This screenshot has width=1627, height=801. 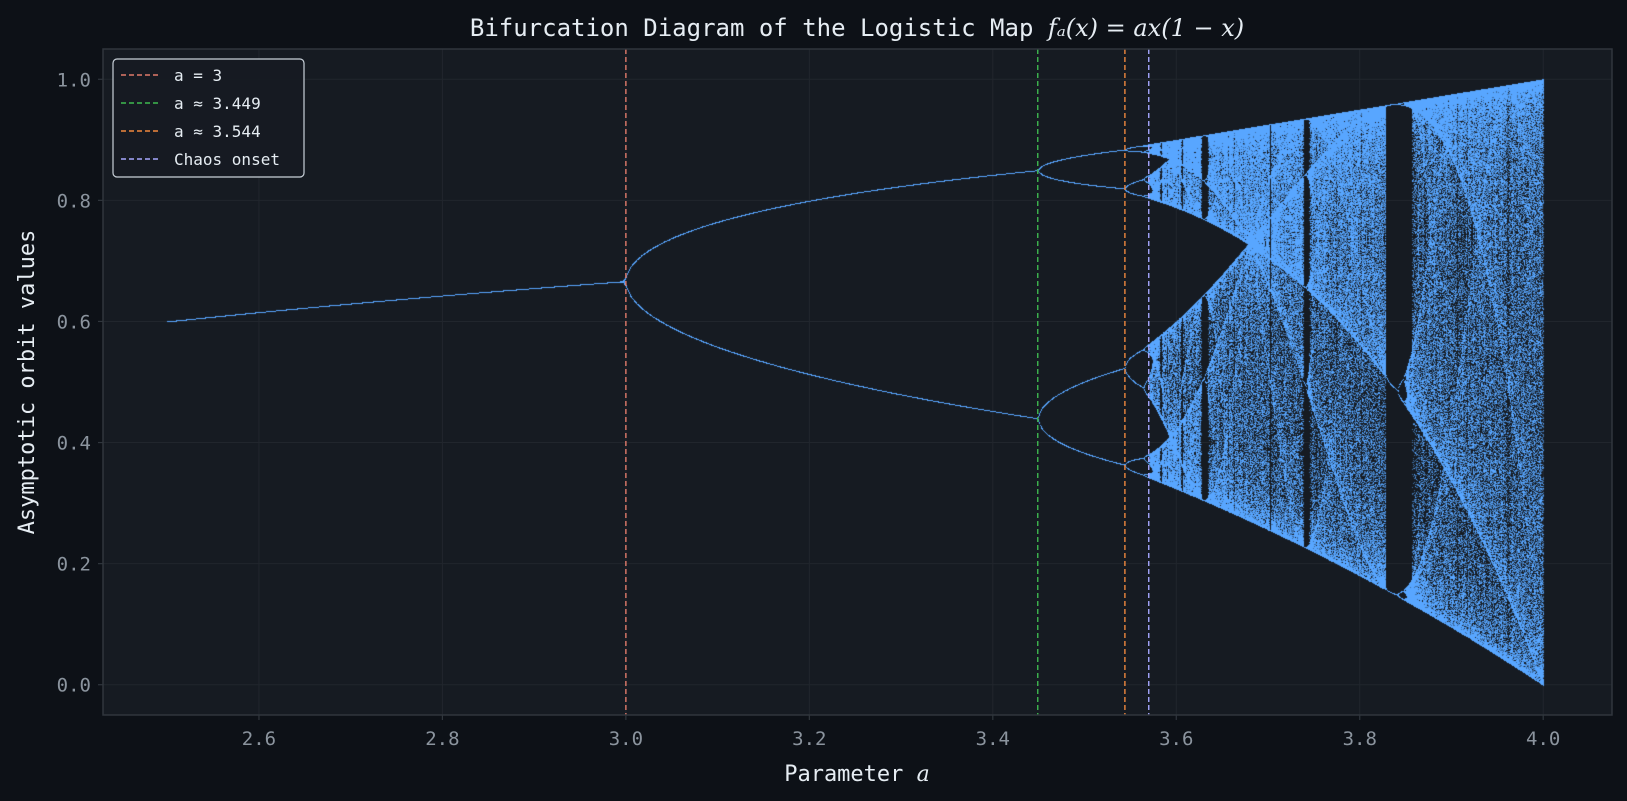 I want to click on y-tick-label: 1.0, so click(x=74, y=80).